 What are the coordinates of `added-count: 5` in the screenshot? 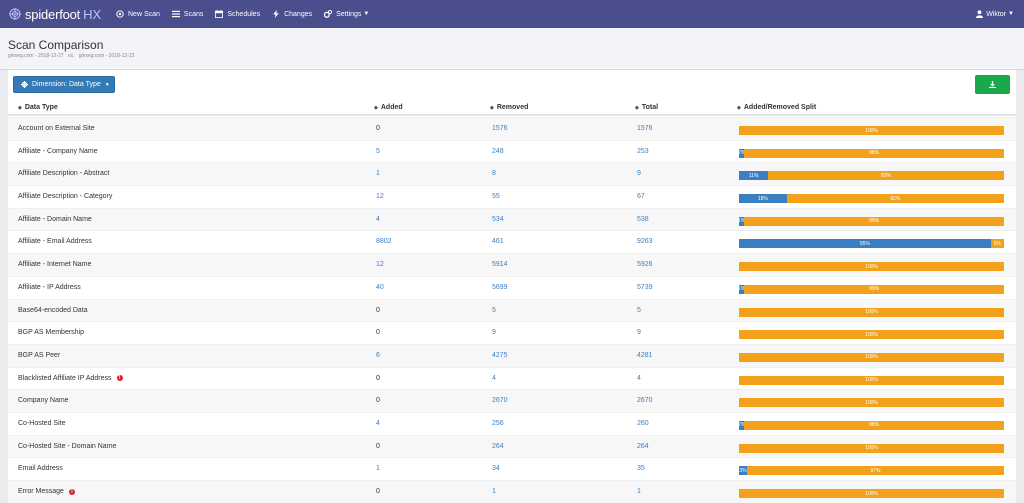 It's located at (378, 151).